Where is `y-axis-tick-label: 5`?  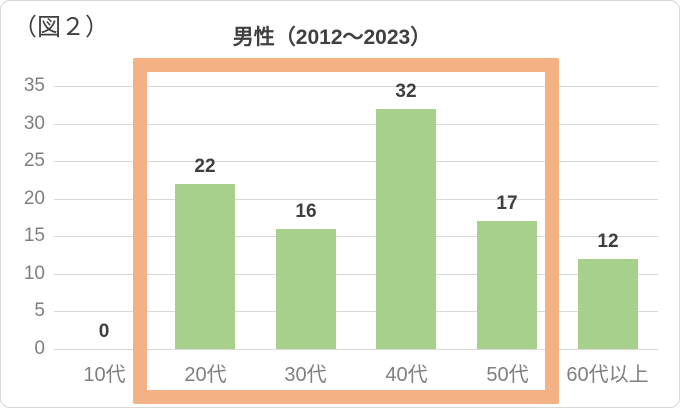
y-axis-tick-label: 5 is located at coordinates (39, 310).